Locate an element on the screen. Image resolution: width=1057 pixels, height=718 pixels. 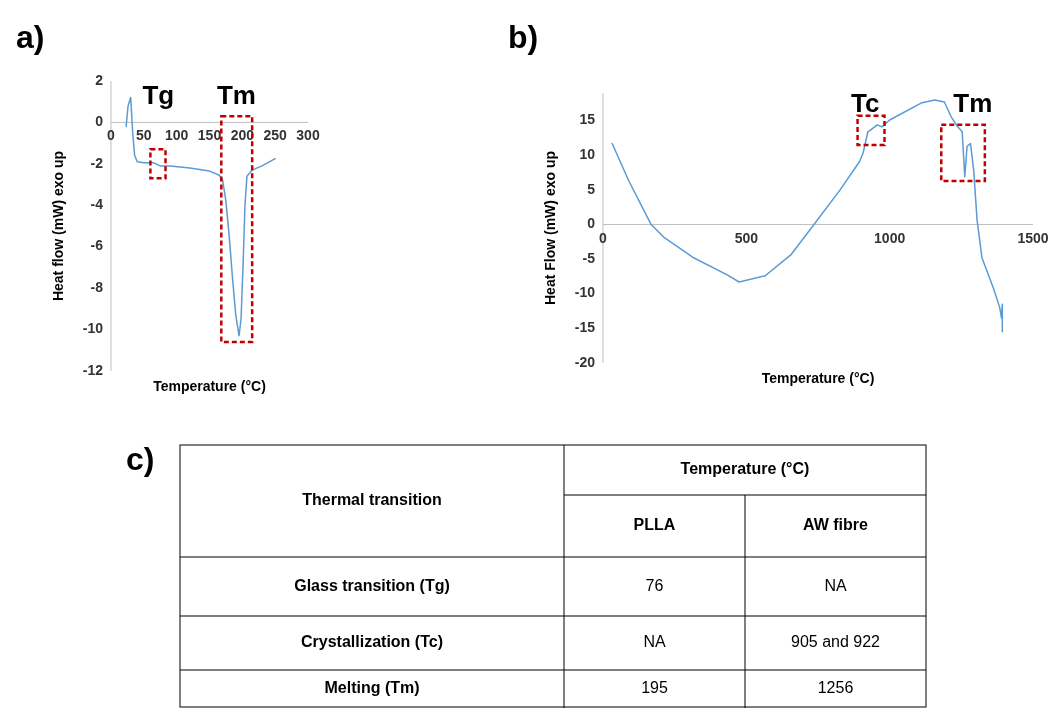
text: Glass transition (Tg) is located at coordinates (372, 585).